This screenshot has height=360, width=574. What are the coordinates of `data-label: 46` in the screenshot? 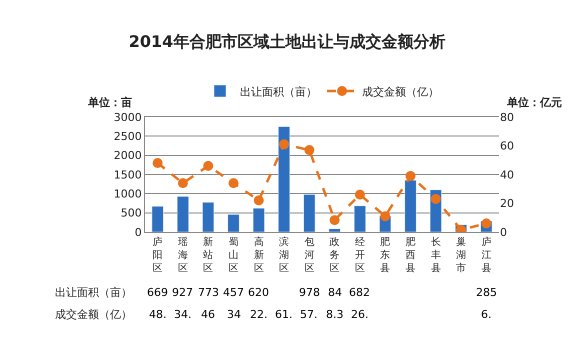 It's located at (208, 314).